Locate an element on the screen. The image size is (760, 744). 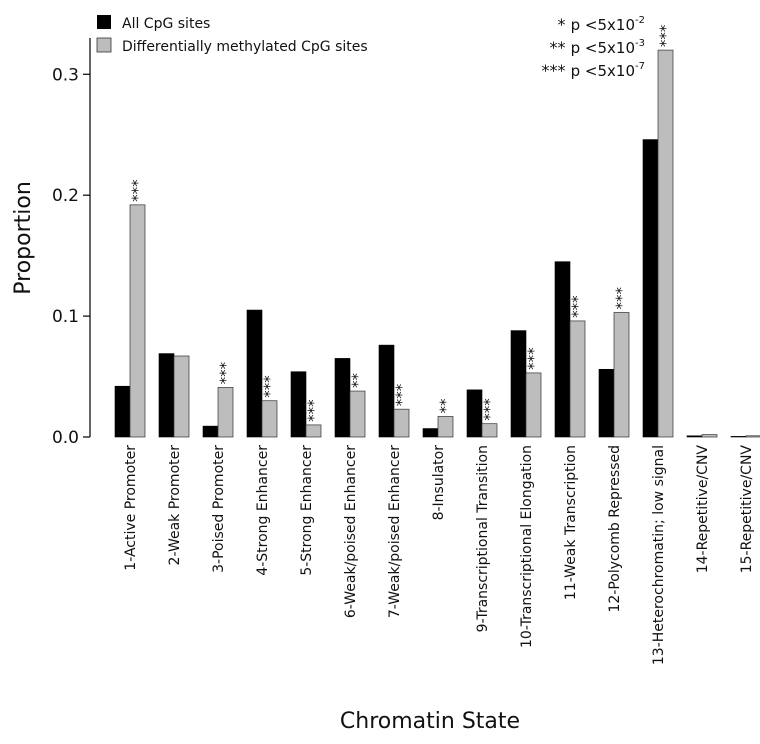
x-tick-label: 12-Polycomb Repressed is located at coordinates (615, 529).